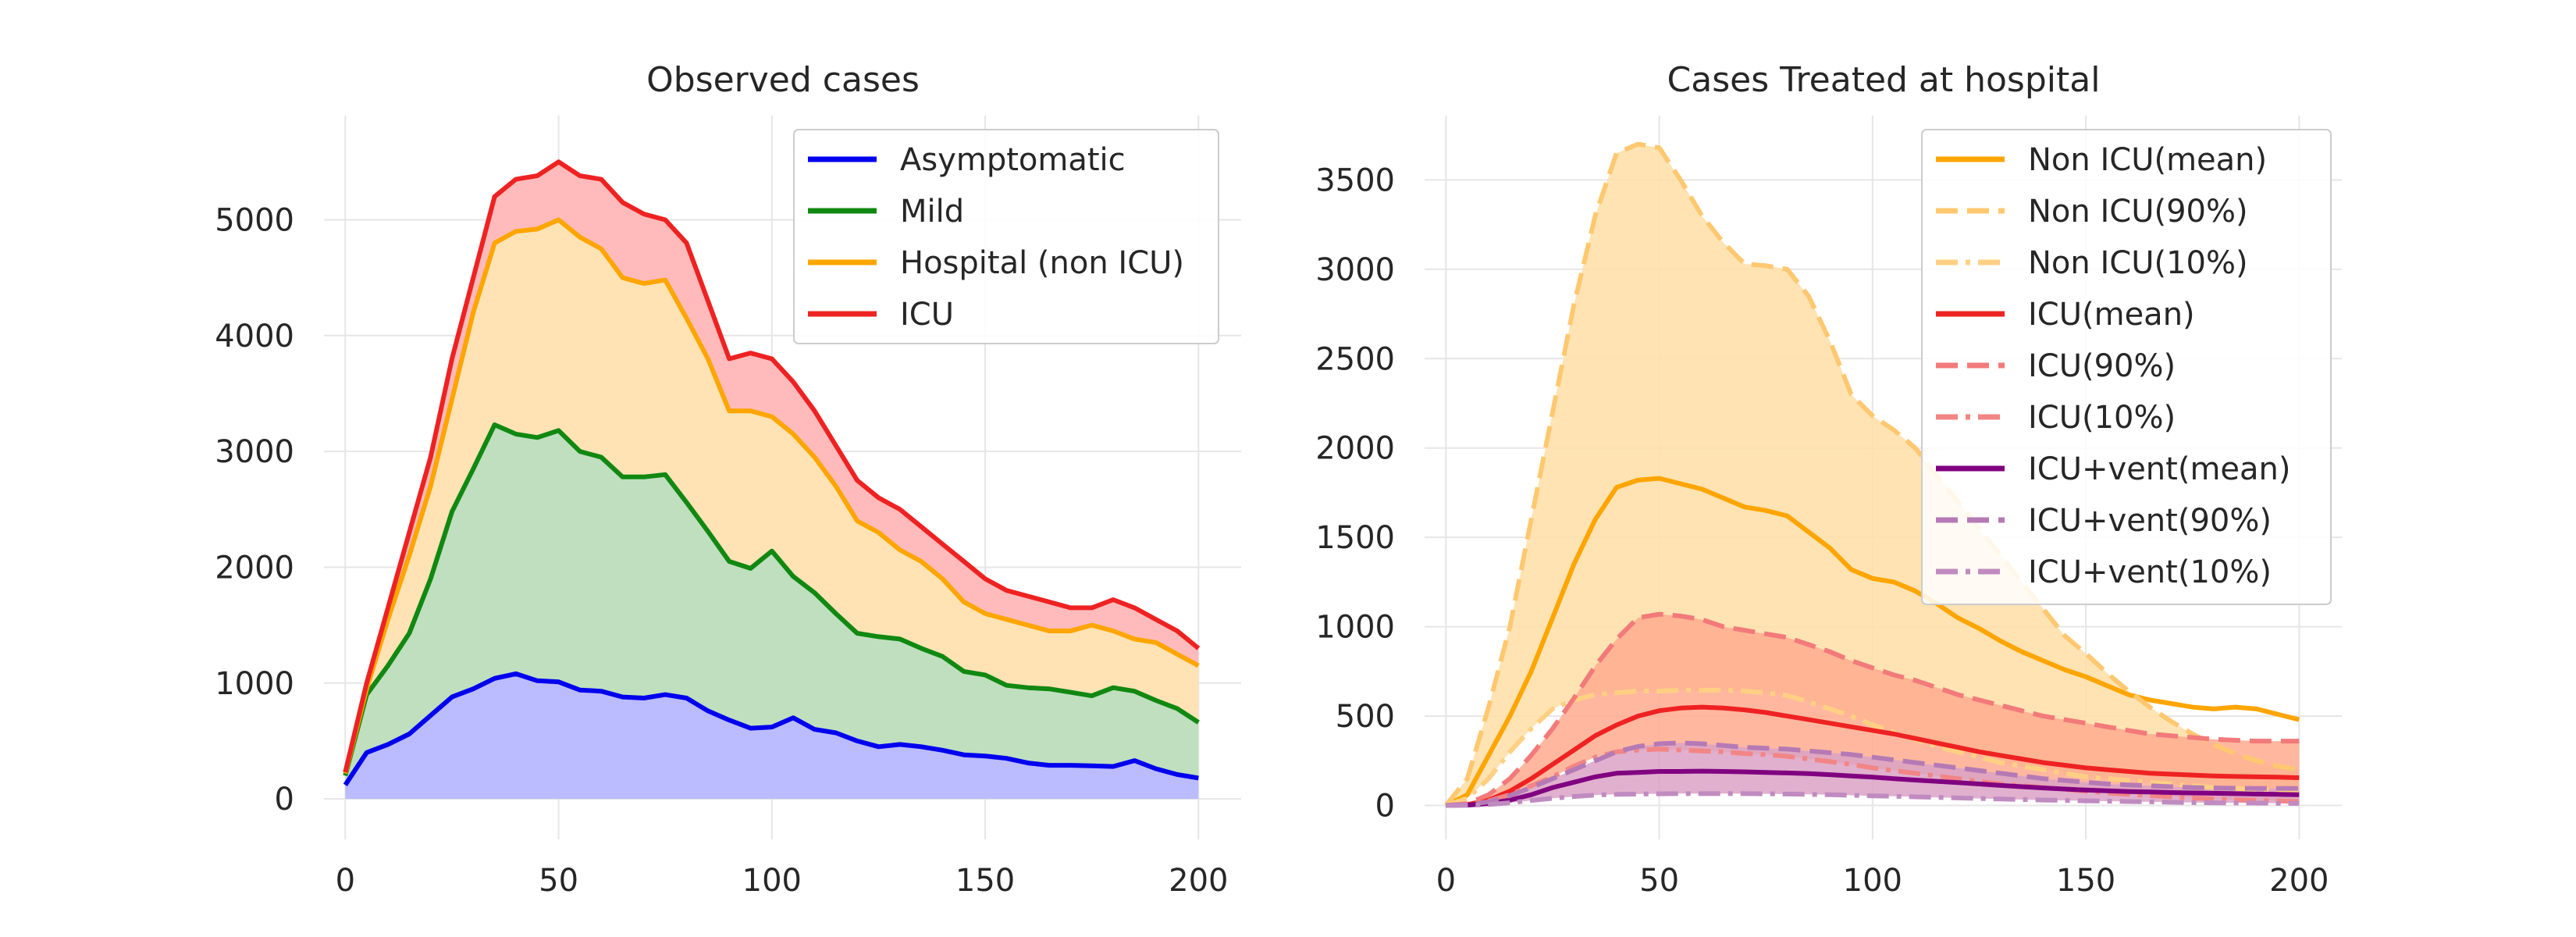  Describe the element at coordinates (2138, 263) in the screenshot. I see `legend-label-non-icu-10: Non ICU(10%)` at that location.